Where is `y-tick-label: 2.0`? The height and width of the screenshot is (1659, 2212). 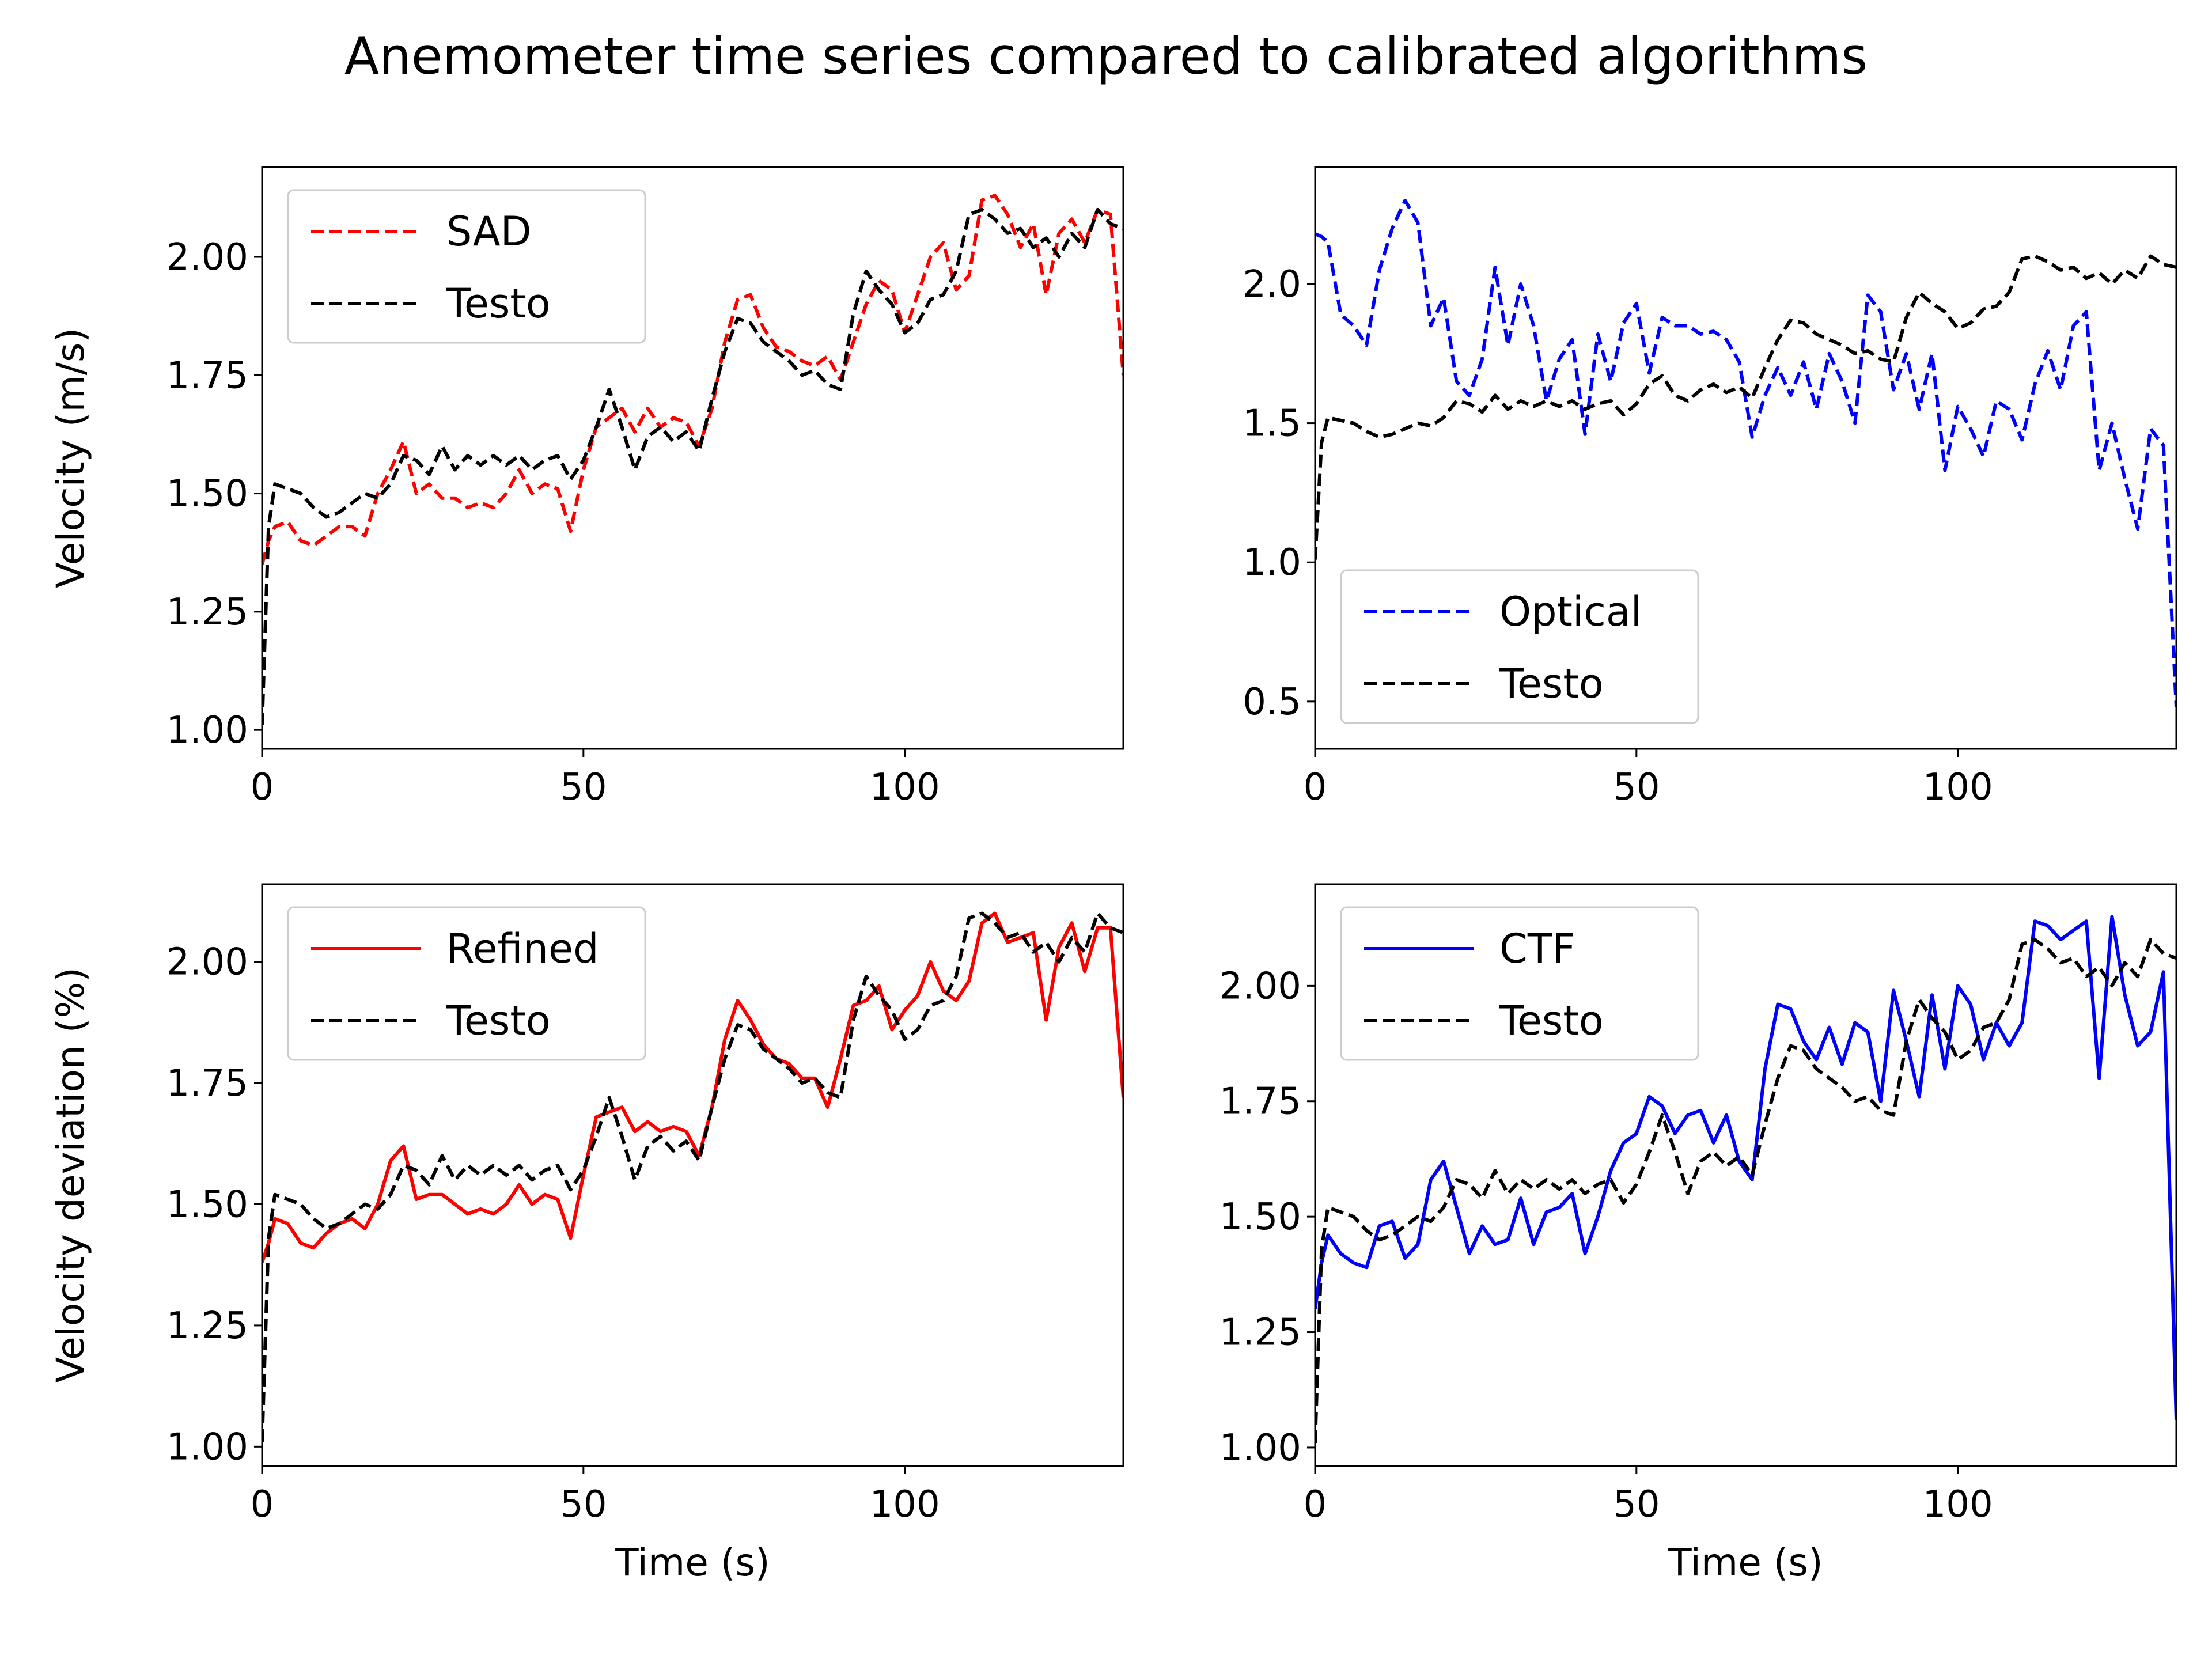 y-tick-label: 2.0 is located at coordinates (1272, 284).